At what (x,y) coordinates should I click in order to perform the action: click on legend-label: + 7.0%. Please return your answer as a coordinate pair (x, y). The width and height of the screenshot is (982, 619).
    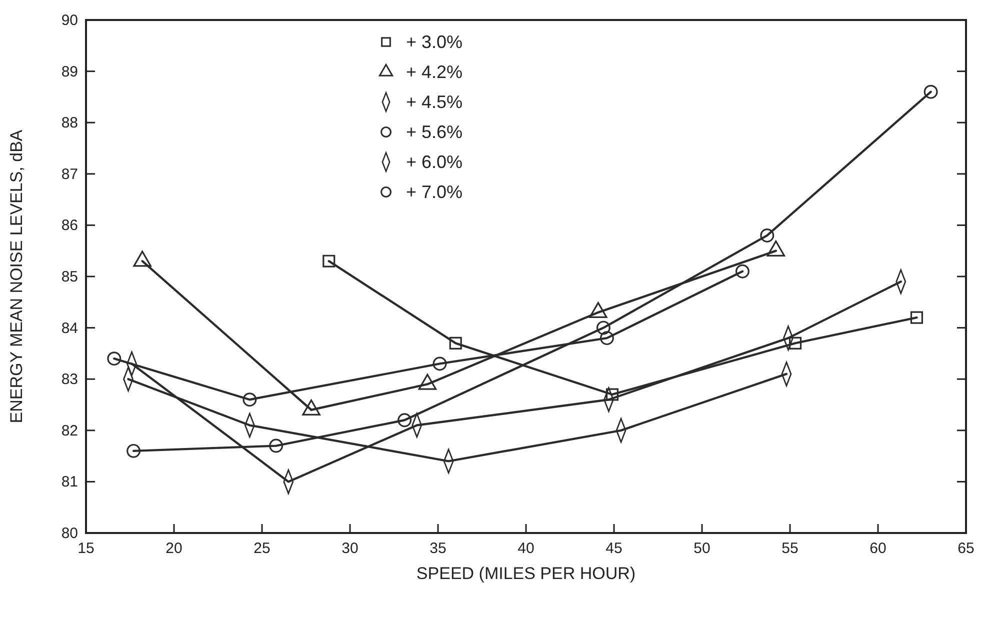
    Looking at the image, I should click on (434, 192).